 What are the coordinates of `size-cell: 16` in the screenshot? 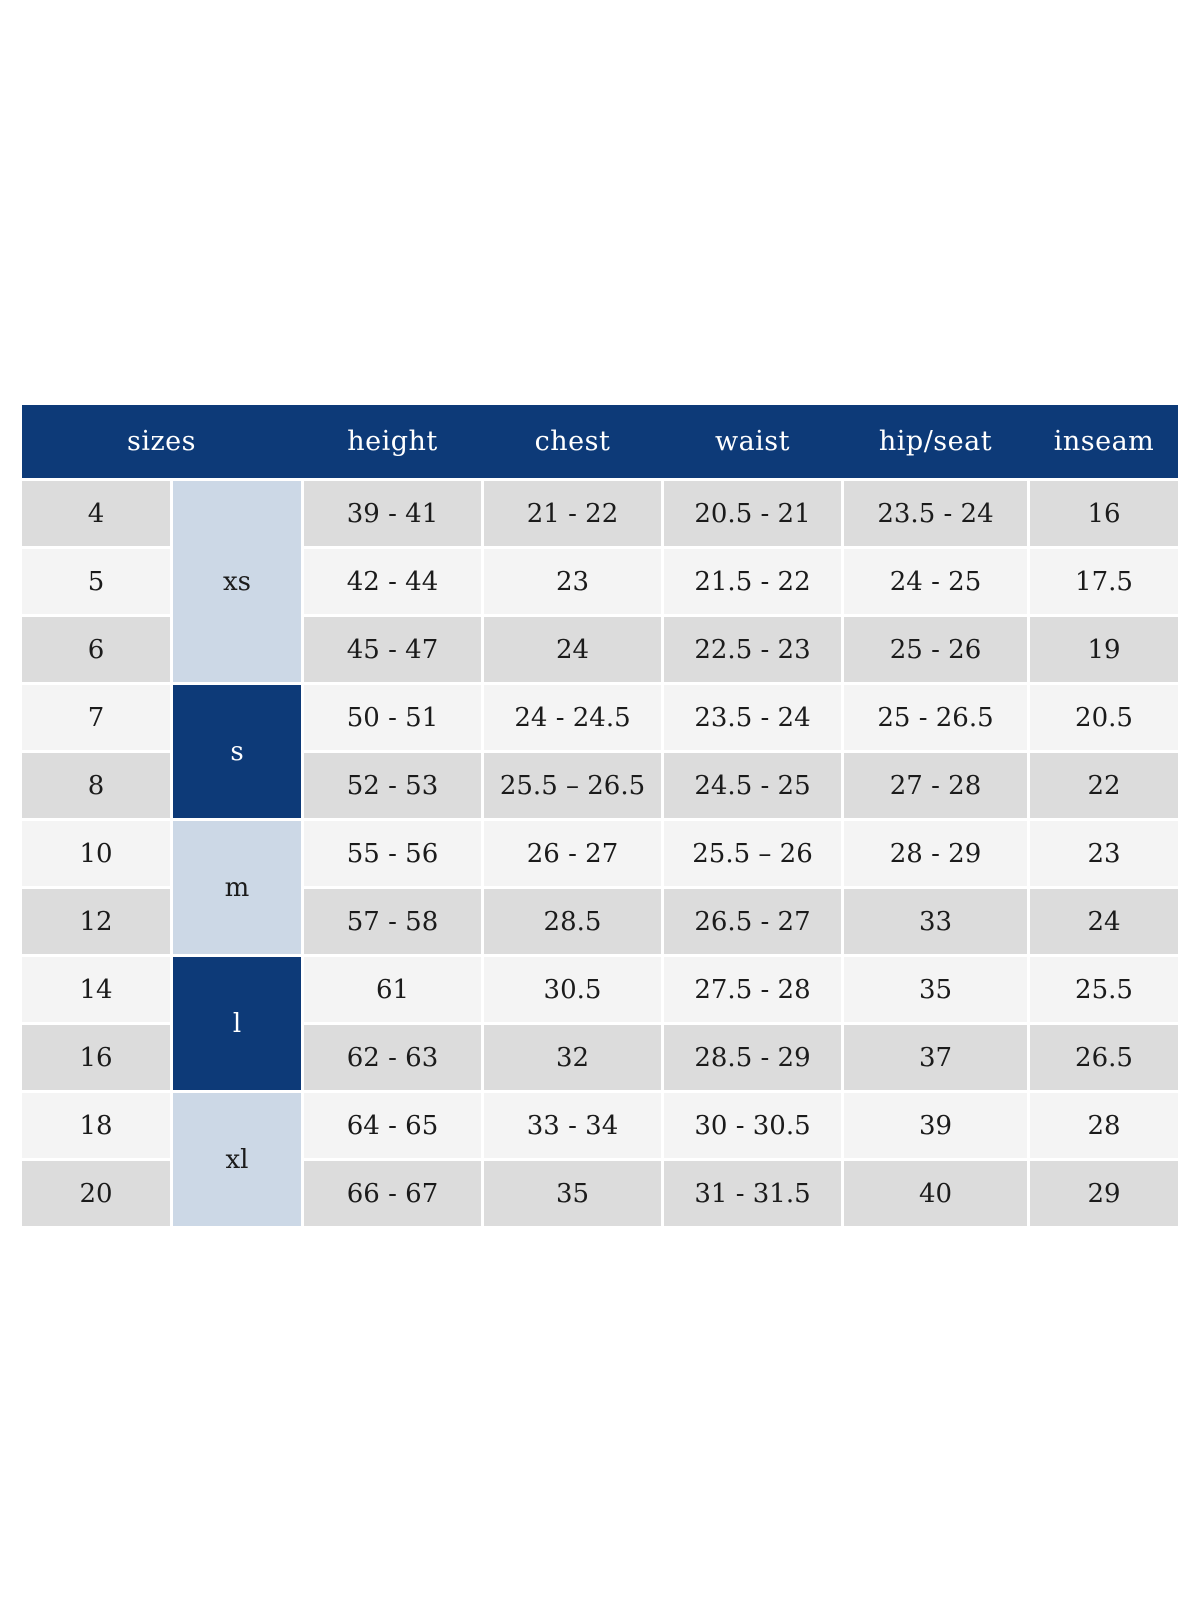 It's located at (96, 1057).